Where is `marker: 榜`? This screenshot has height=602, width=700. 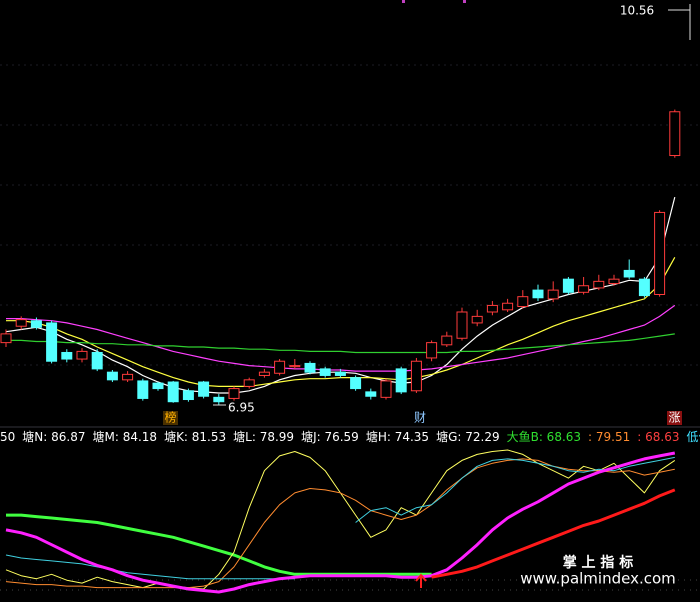 marker: 榜 is located at coordinates (170, 417).